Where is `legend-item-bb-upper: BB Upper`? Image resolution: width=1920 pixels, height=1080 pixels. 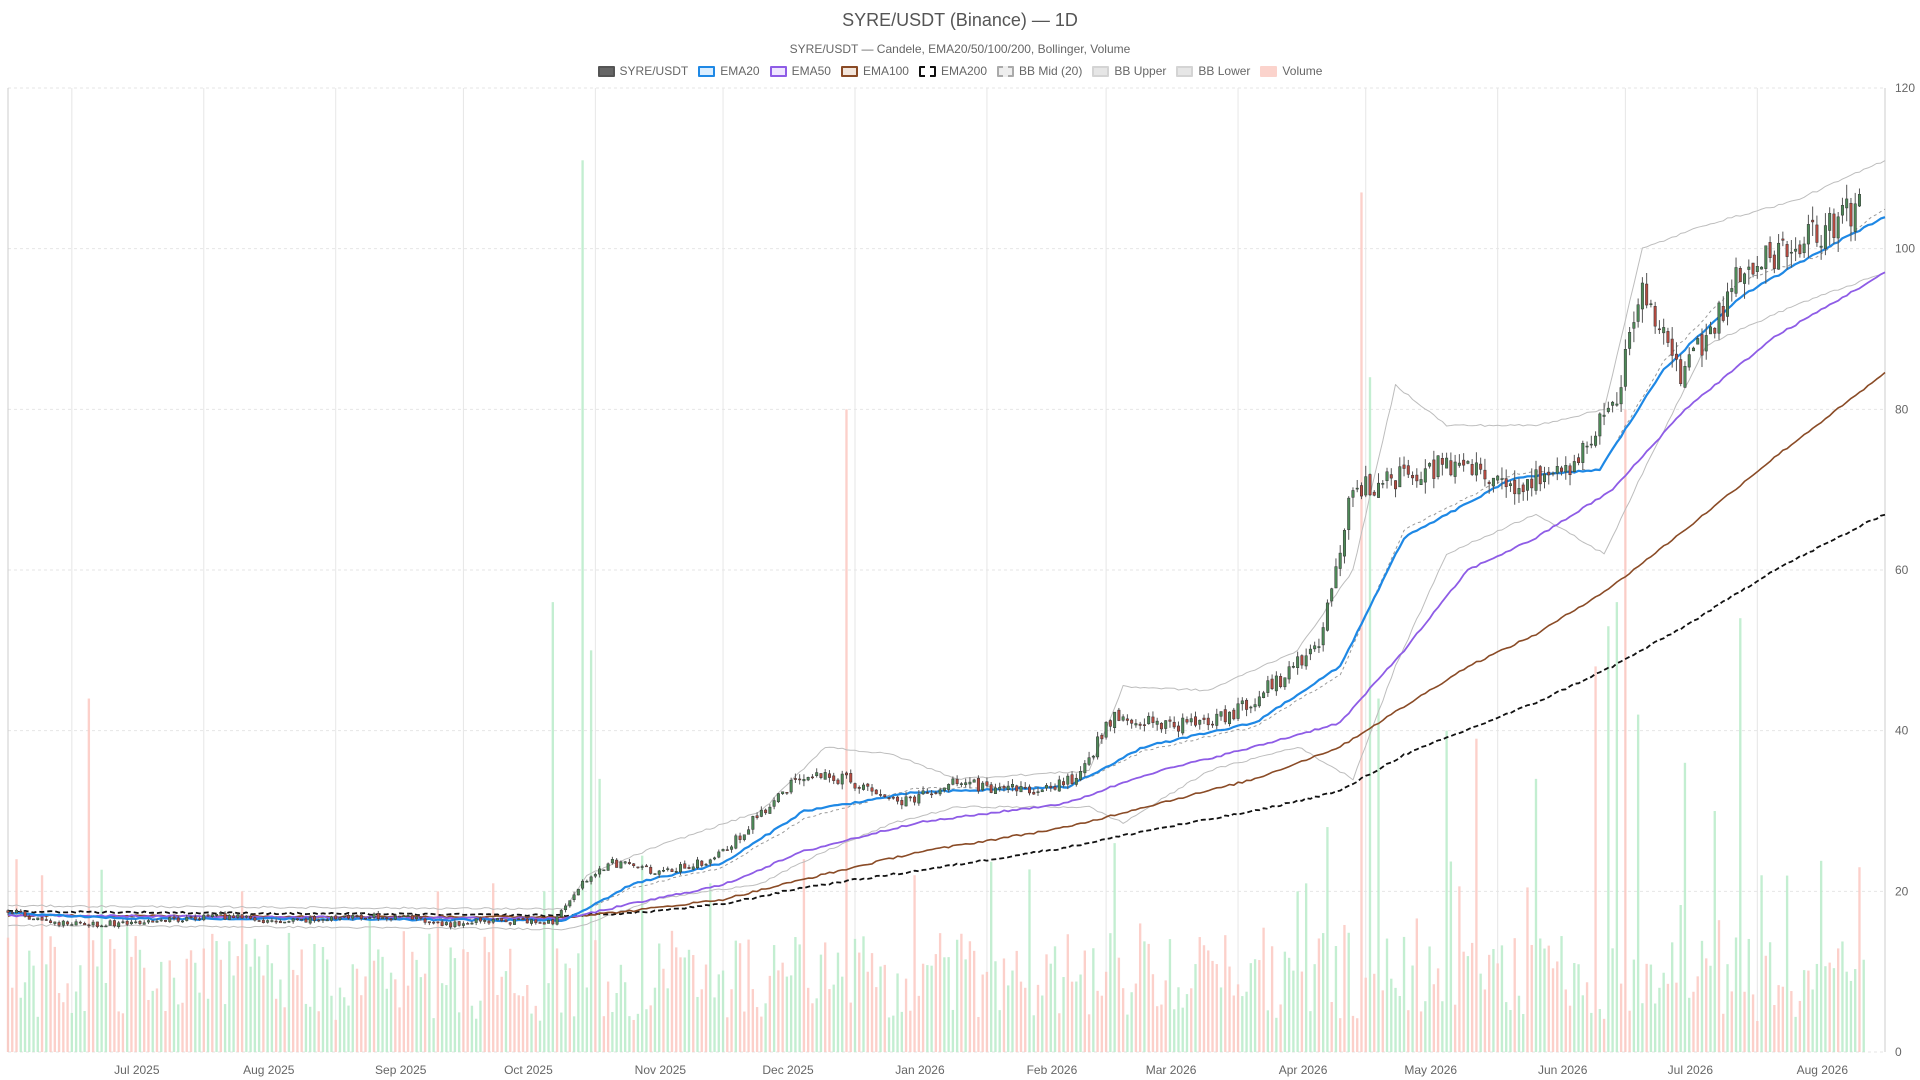 legend-item-bb-upper: BB Upper is located at coordinates (1129, 71).